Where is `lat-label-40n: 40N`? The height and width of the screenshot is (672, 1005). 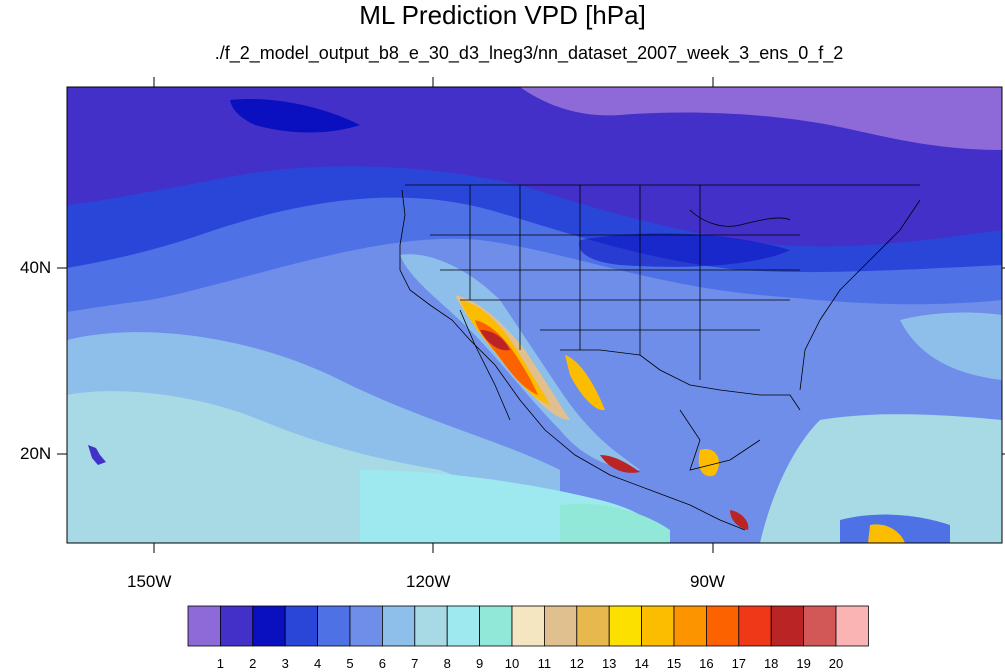
lat-label-40n: 40N is located at coordinates (36, 267).